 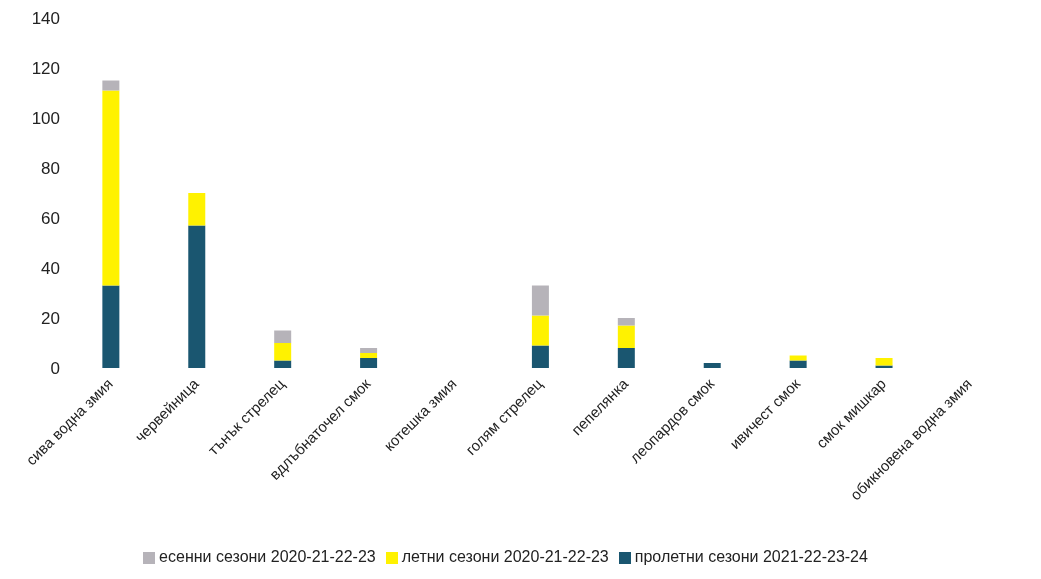 What do you see at coordinates (267, 556) in the screenshot?
I see `legend-label: есенни сезони 2020-21-22-23` at bounding box center [267, 556].